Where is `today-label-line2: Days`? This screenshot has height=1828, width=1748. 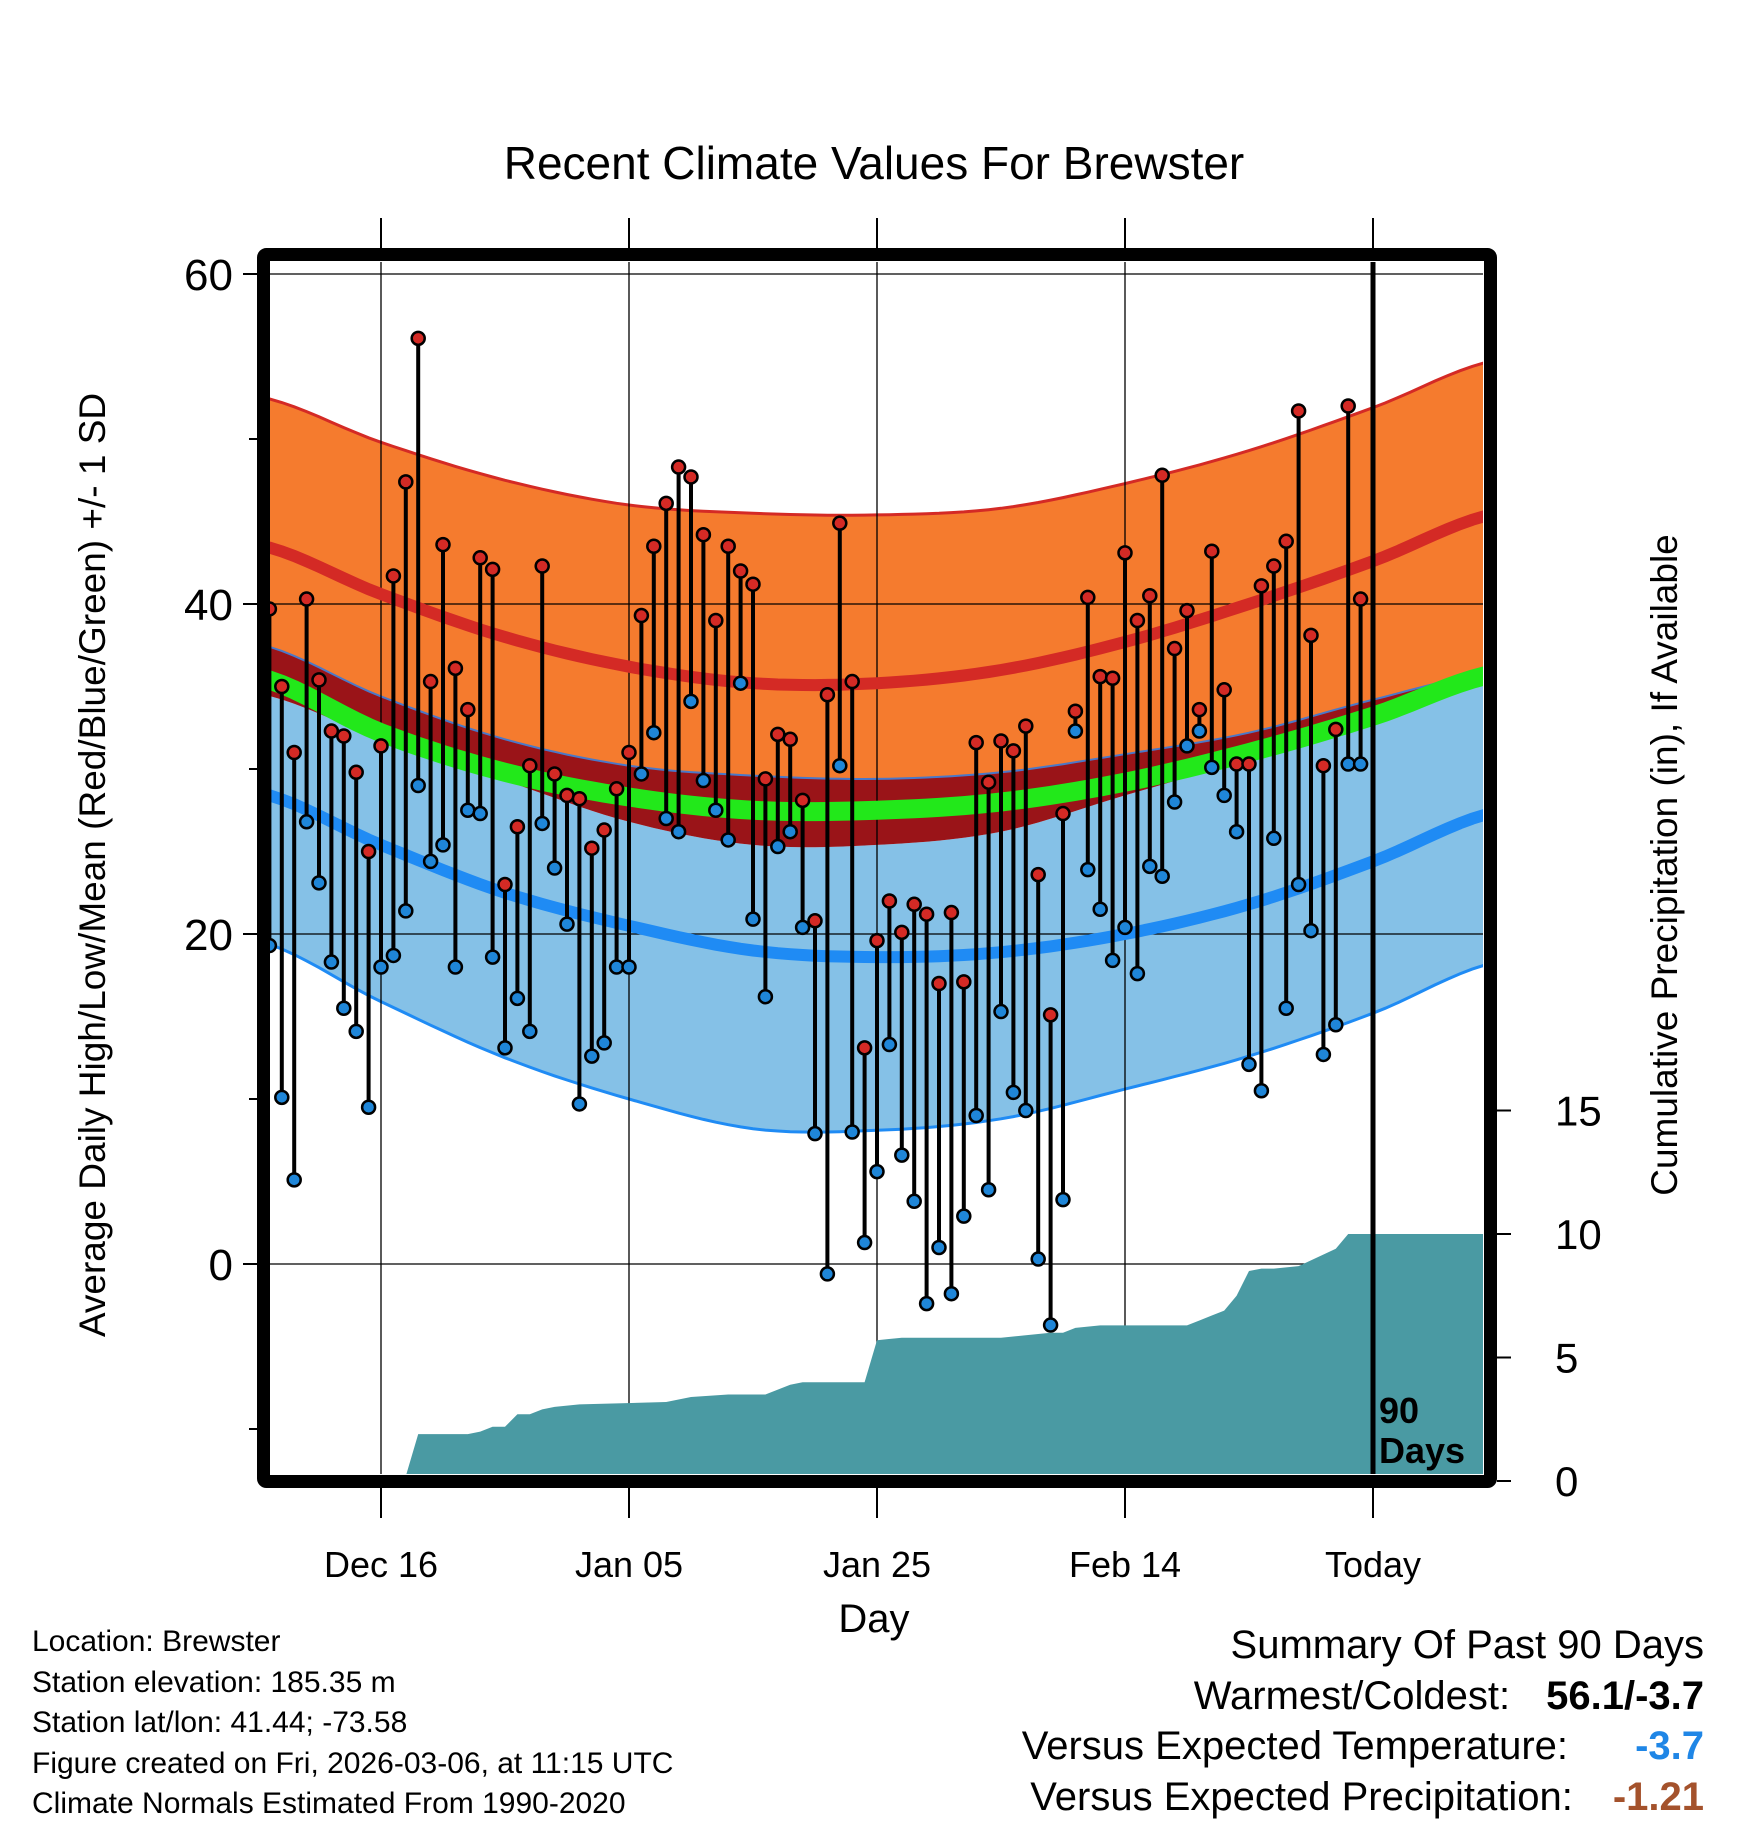 today-label-line2: Days is located at coordinates (1422, 1450).